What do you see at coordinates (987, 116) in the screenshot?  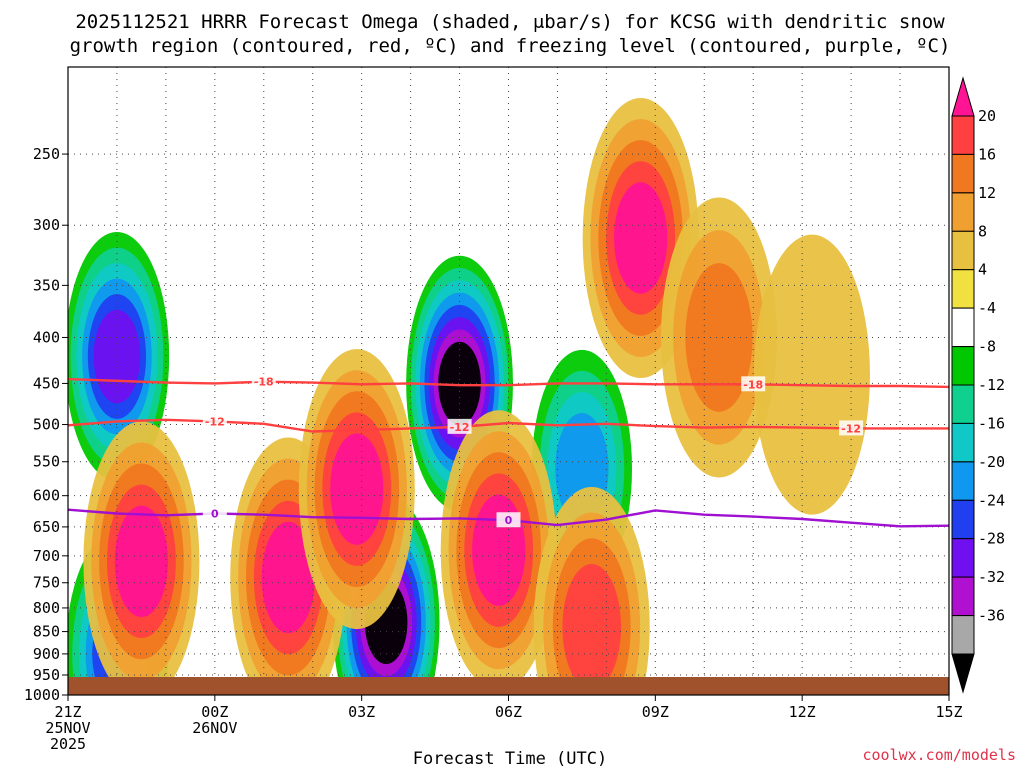 I see `colorbar-label-0: 20` at bounding box center [987, 116].